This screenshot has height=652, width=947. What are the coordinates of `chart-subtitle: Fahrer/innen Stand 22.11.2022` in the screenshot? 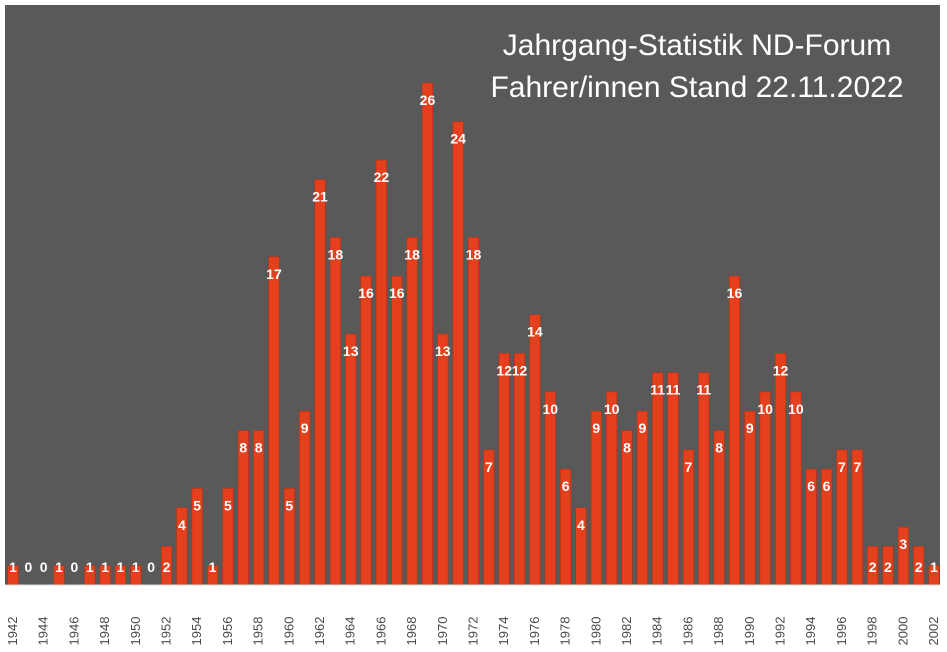 It's located at (696, 87).